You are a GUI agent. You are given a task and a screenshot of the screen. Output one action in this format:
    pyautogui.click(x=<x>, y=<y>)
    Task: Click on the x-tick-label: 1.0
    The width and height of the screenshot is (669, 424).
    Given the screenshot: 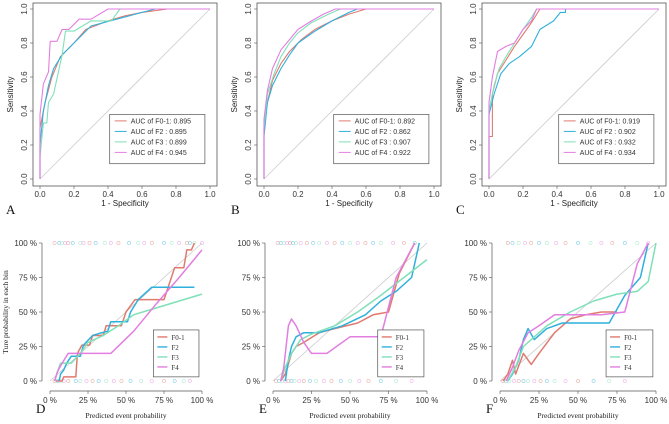 What is the action you would take?
    pyautogui.click(x=659, y=194)
    